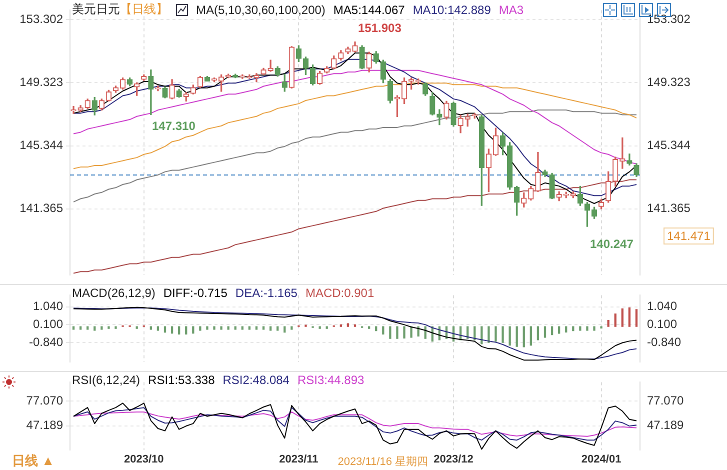 This screenshot has height=470, width=727. I want to click on chart-subtitle: 【日线】, so click(144, 9).